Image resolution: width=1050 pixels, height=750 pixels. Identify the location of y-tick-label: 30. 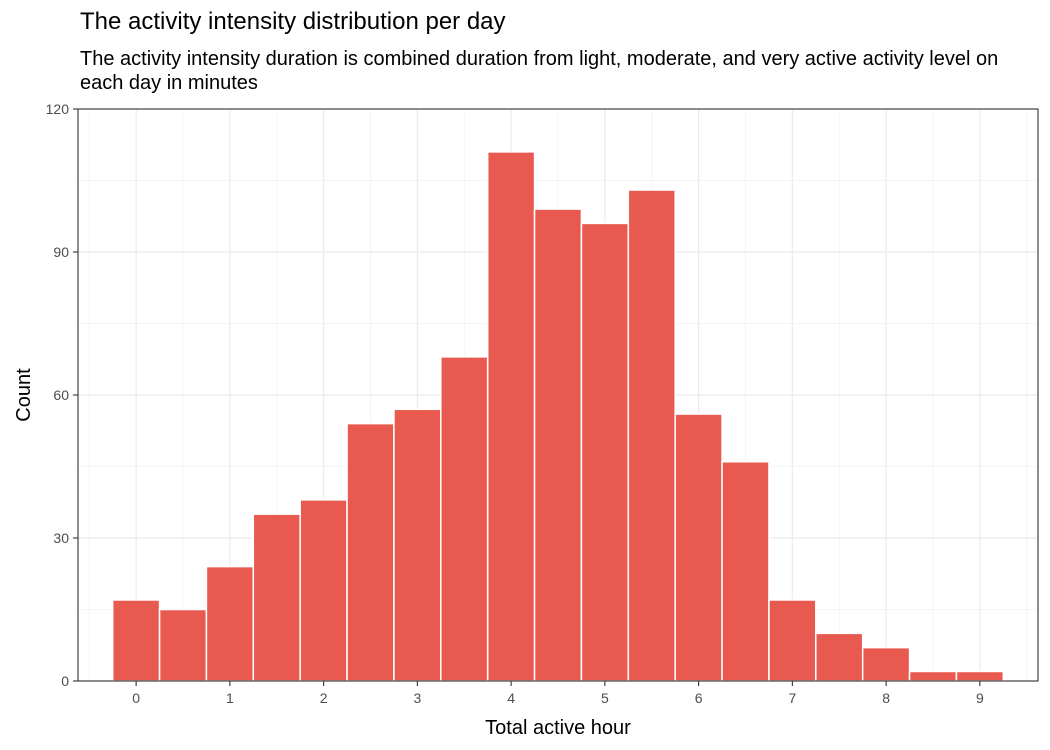
(61, 538).